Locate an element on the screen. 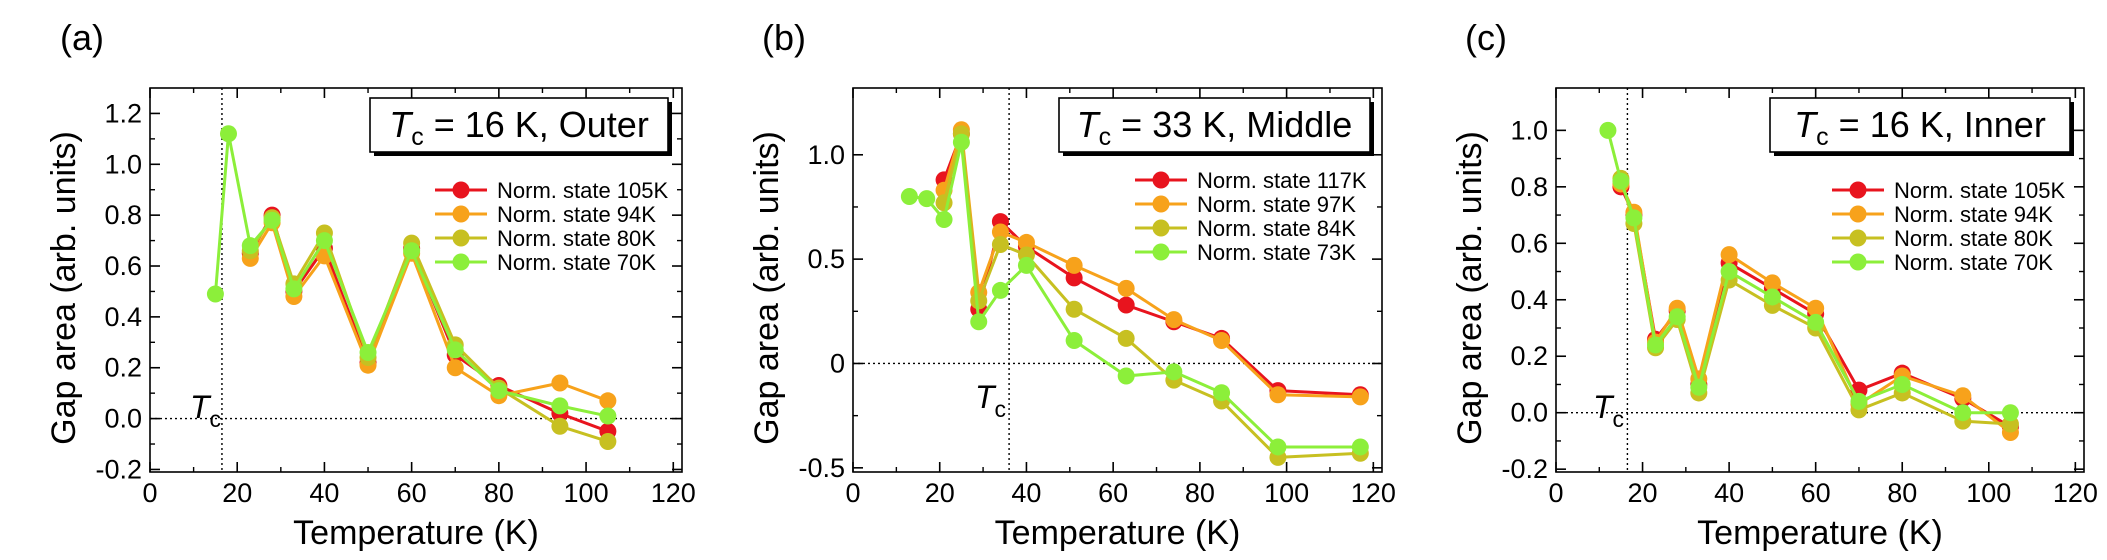 The height and width of the screenshot is (560, 2107). legend-label: Norm. state 80K is located at coordinates (576, 238).